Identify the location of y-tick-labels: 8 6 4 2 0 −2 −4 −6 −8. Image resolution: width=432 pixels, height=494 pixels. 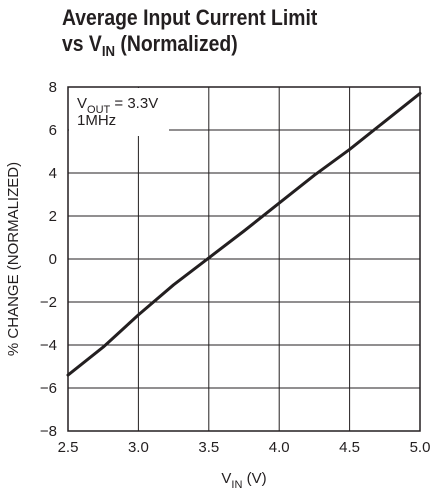
(48, 259).